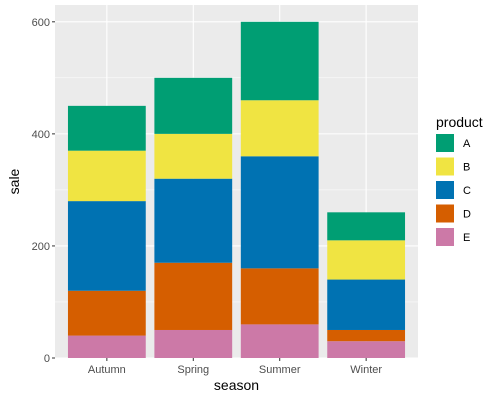  Describe the element at coordinates (279, 341) in the screenshot. I see `bar-segment-summer-e` at that location.